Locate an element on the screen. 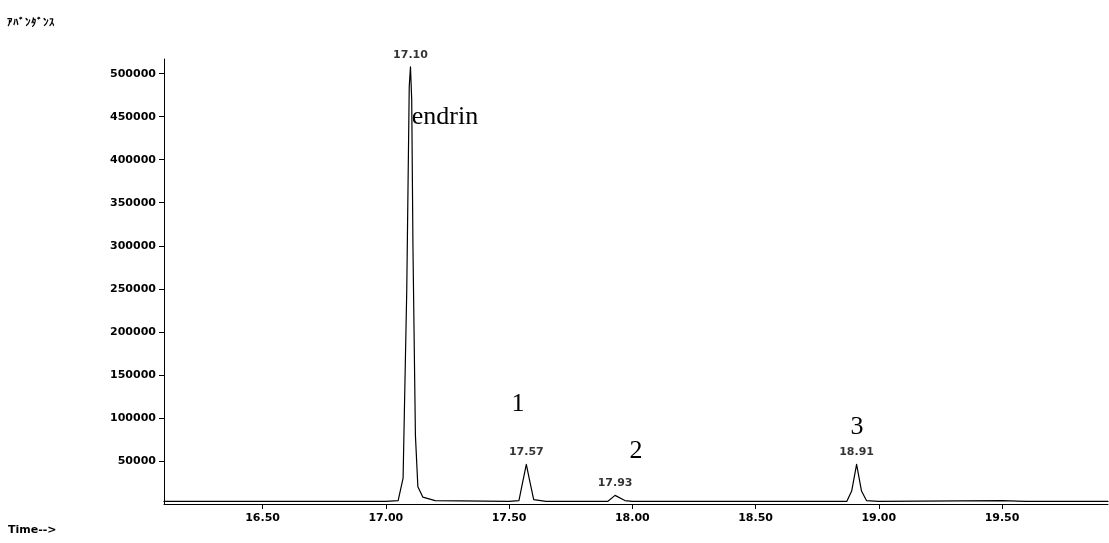 The image size is (1109, 543). annotation: 2 is located at coordinates (636, 449).